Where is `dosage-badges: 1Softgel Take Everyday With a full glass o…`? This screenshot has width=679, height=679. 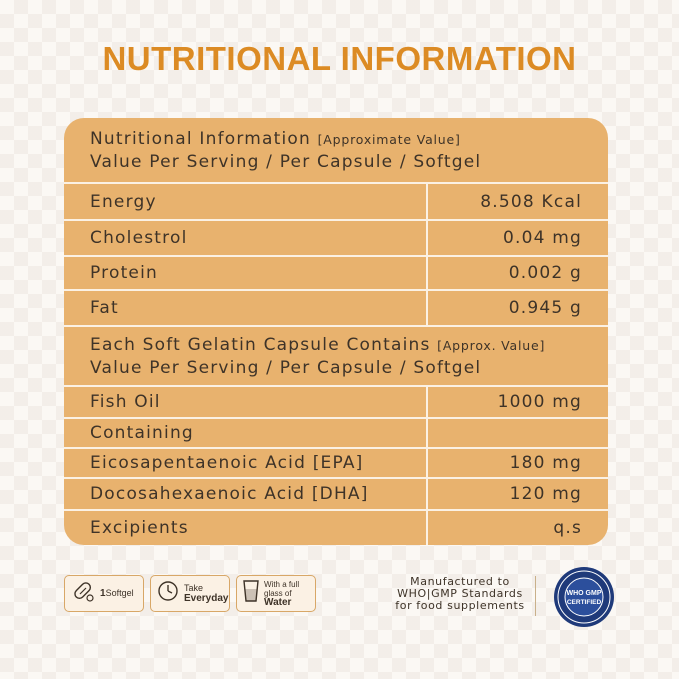
dosage-badges: 1Softgel Take Everyday With a full glass o… is located at coordinates (190, 593).